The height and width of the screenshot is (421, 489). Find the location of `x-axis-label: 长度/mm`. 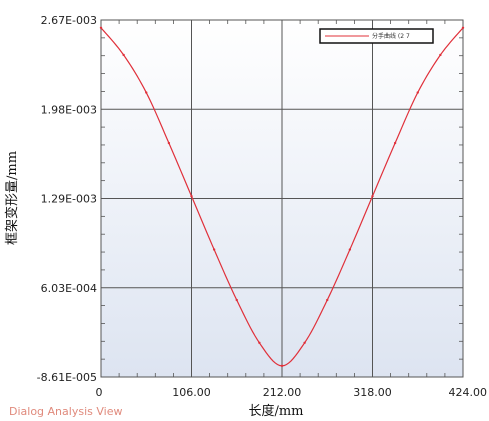

x-axis-label: 长度/mm is located at coordinates (275, 411).